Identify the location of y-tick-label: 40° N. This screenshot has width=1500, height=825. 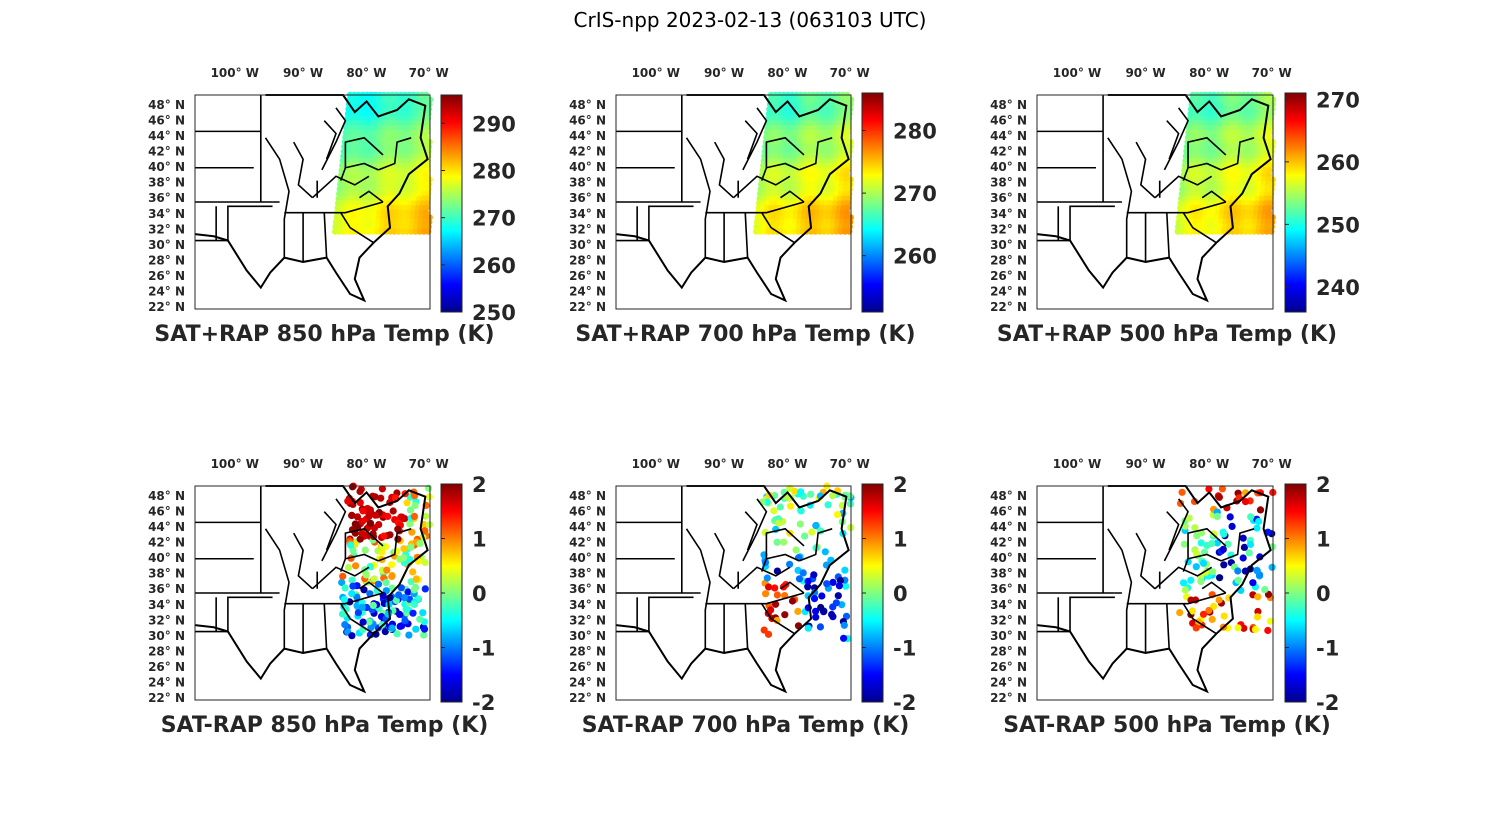
(1008, 558).